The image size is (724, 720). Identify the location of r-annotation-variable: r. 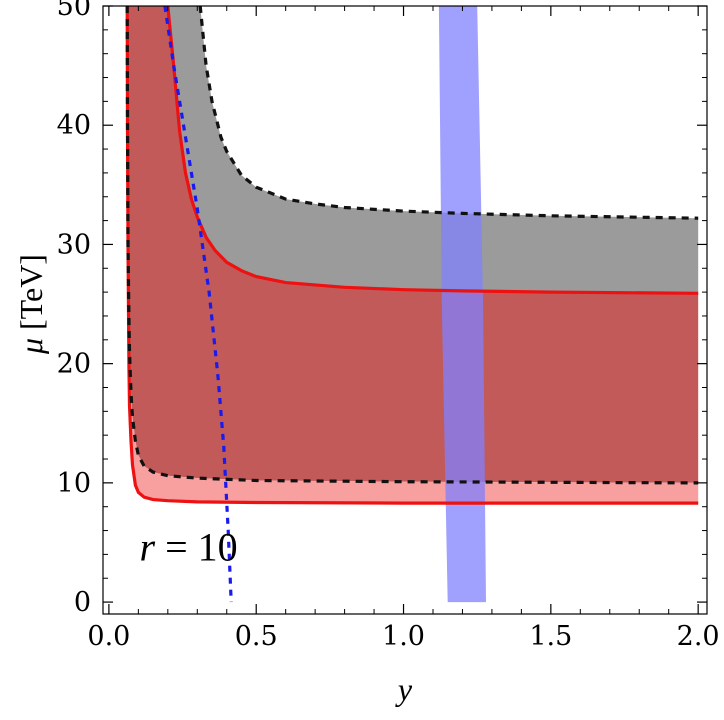
(148, 546).